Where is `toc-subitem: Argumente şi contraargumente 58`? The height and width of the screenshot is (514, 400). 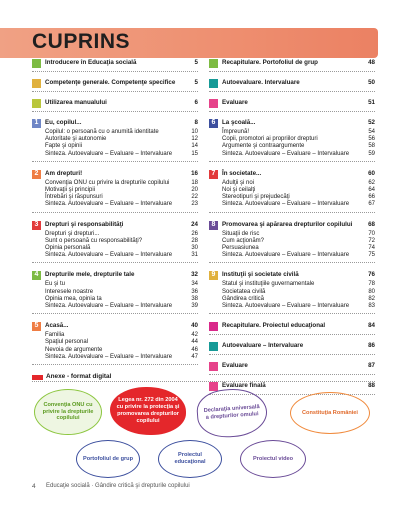
toc-subitem: Argumente şi contraargumente 58 is located at coordinates (298, 146).